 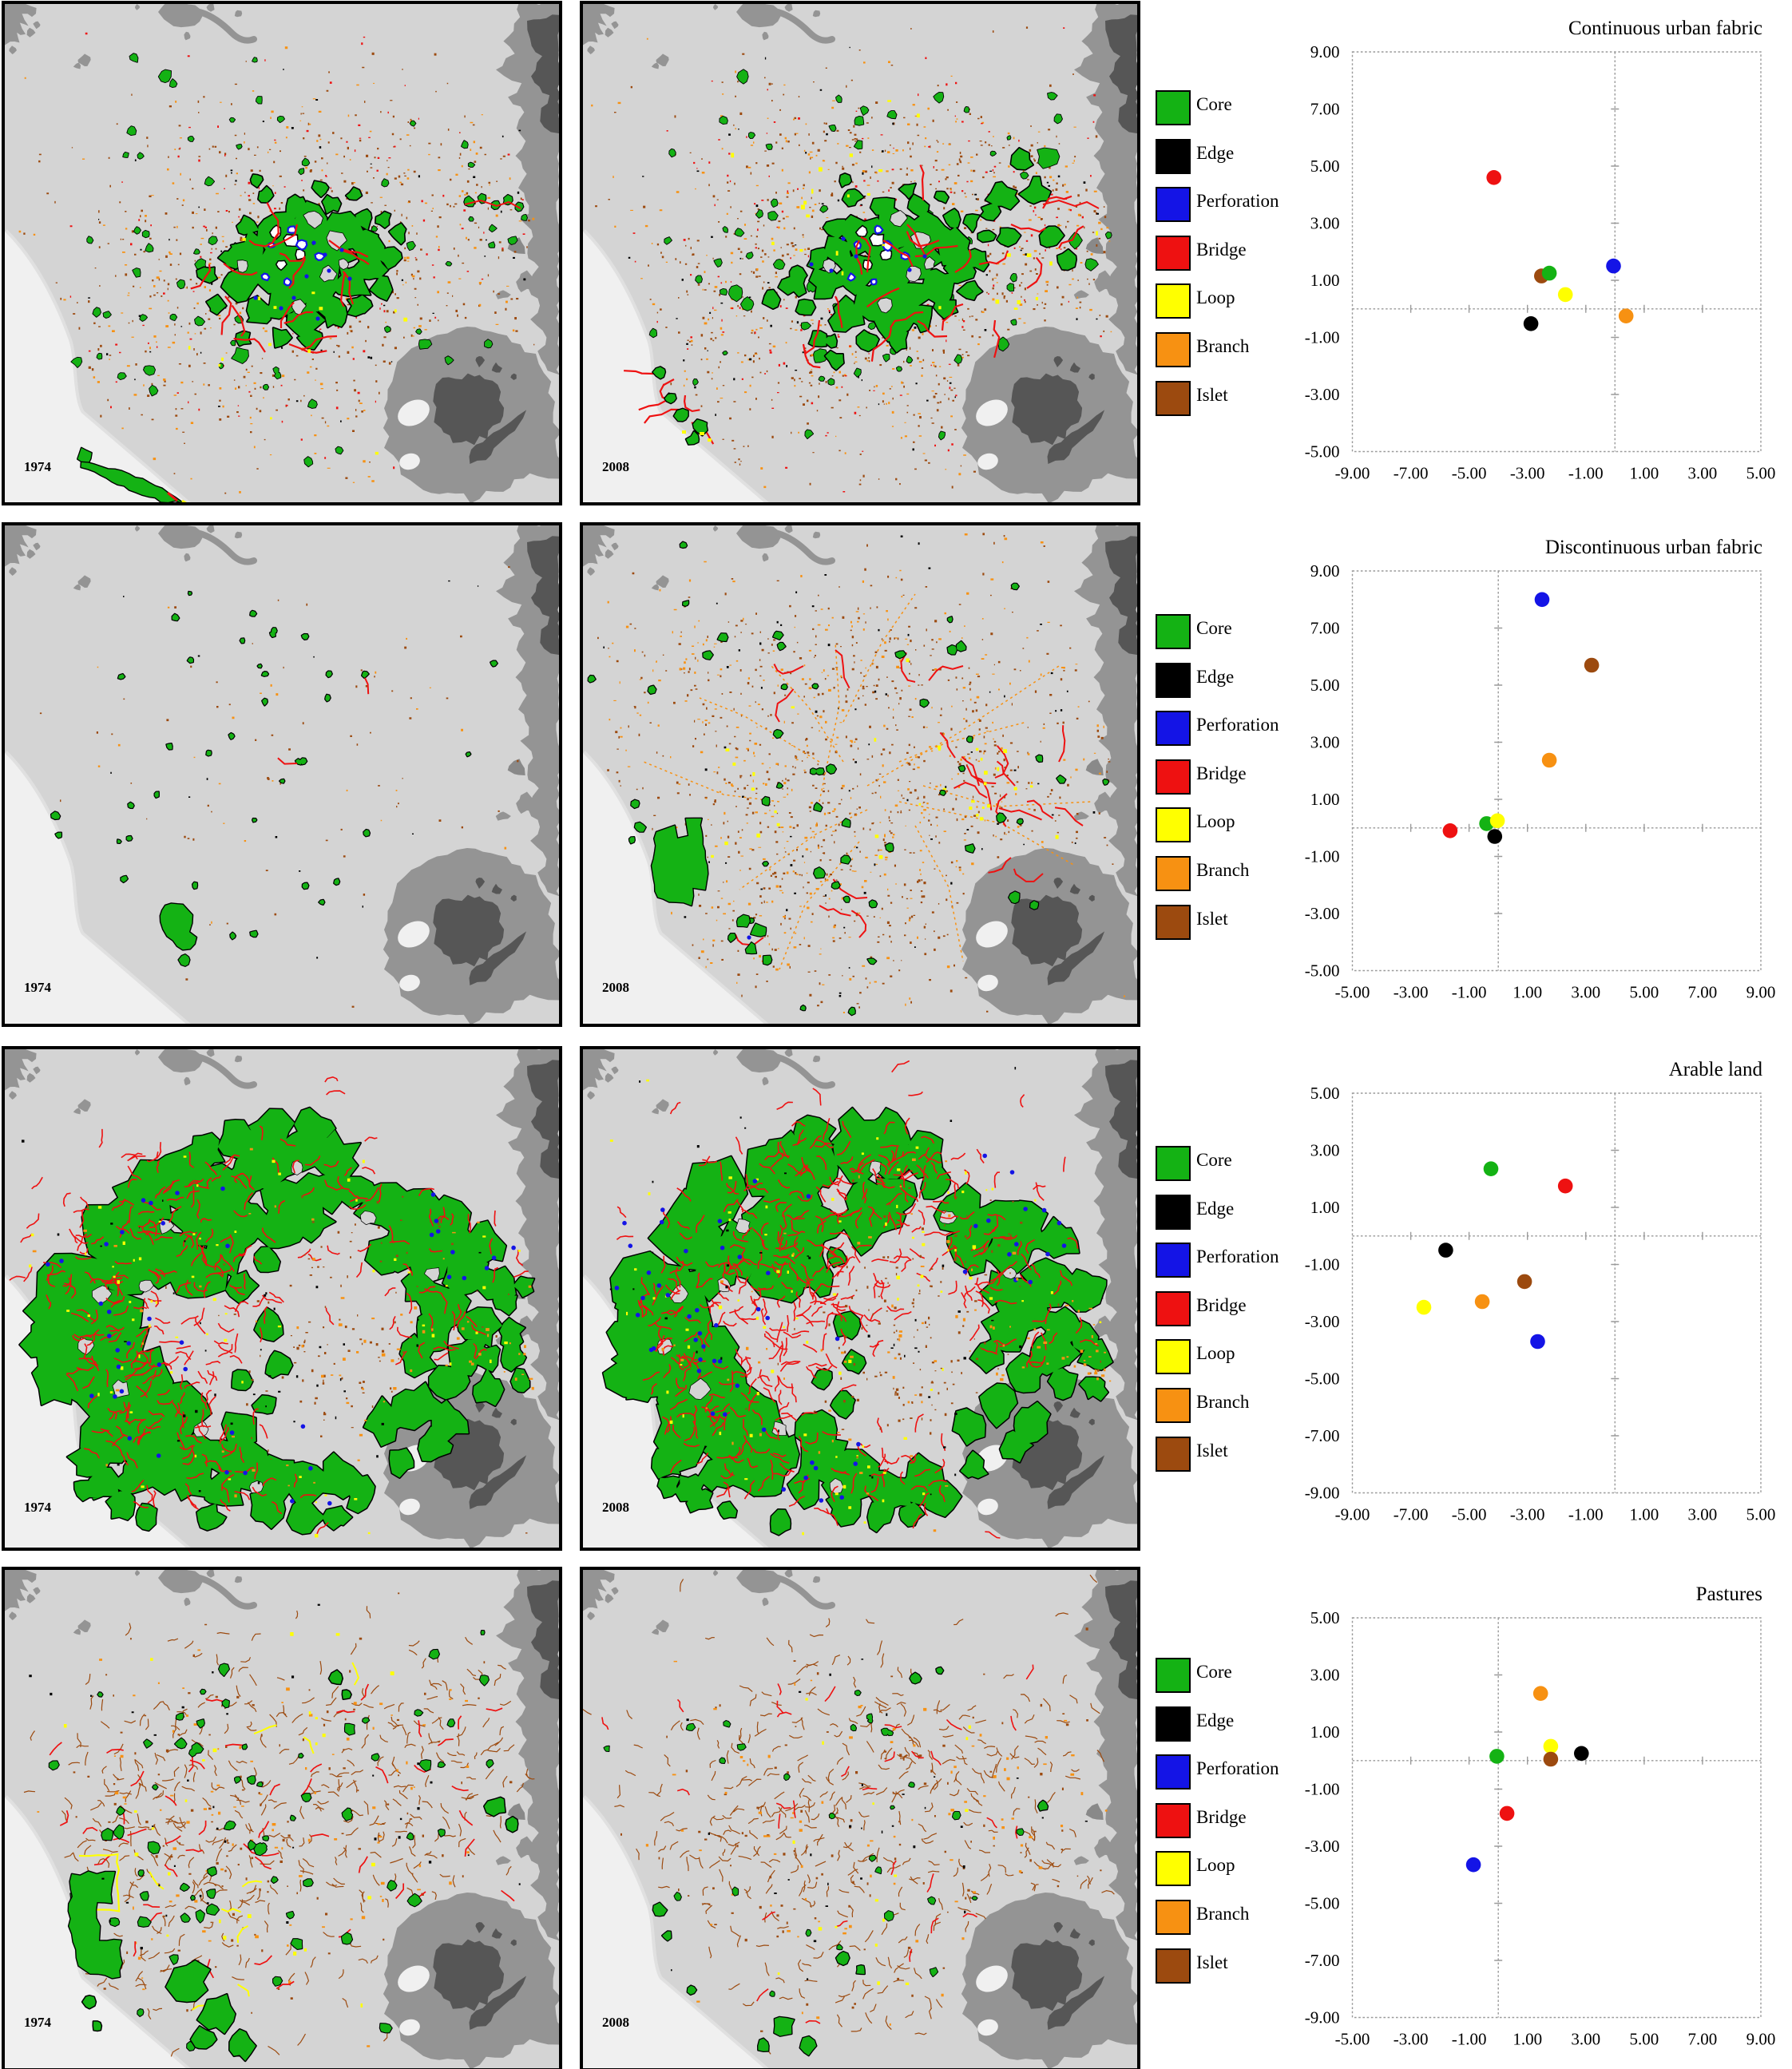 I want to click on svg-text: Continuous urban fabric, so click(x=1665, y=28).